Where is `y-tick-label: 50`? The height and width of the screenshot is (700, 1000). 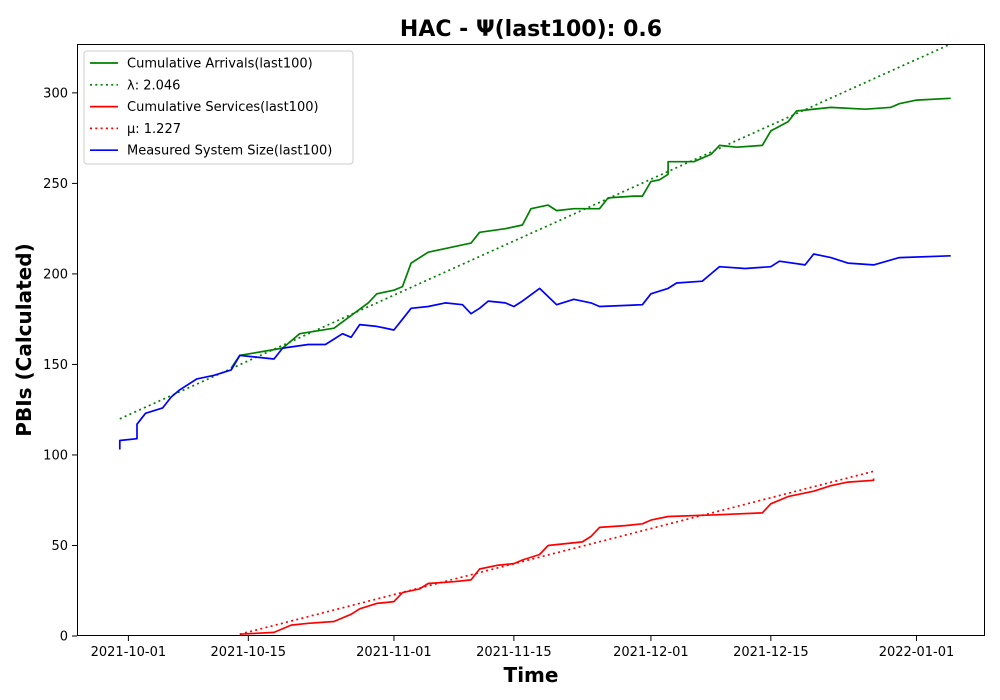
y-tick-label: 50 is located at coordinates (59, 546).